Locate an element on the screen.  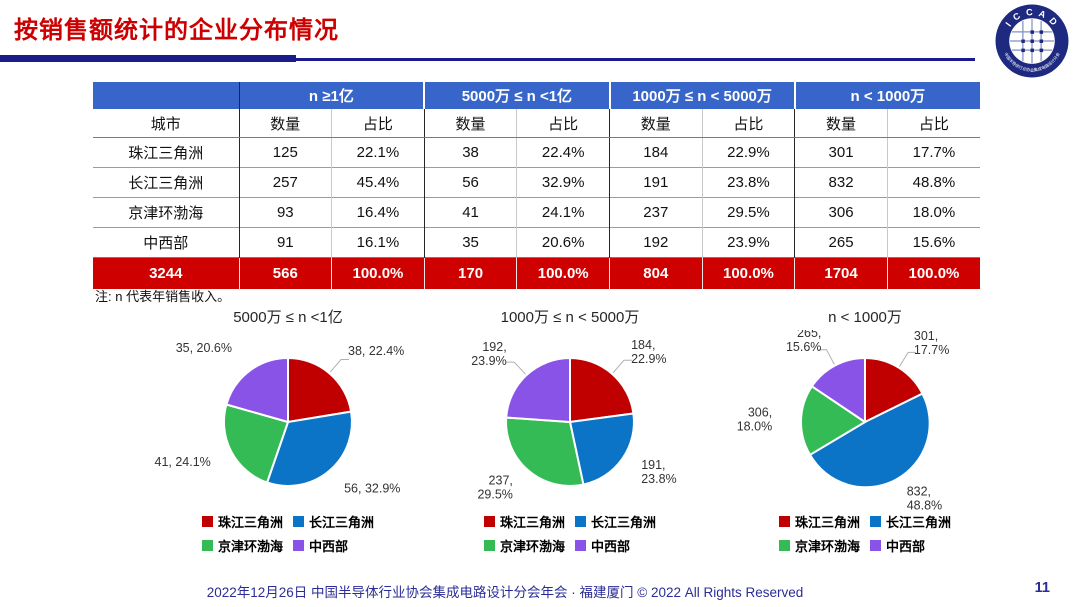
pie-title-2: 1000万 ≤ n < 5000万 is located at coordinates (570, 317).